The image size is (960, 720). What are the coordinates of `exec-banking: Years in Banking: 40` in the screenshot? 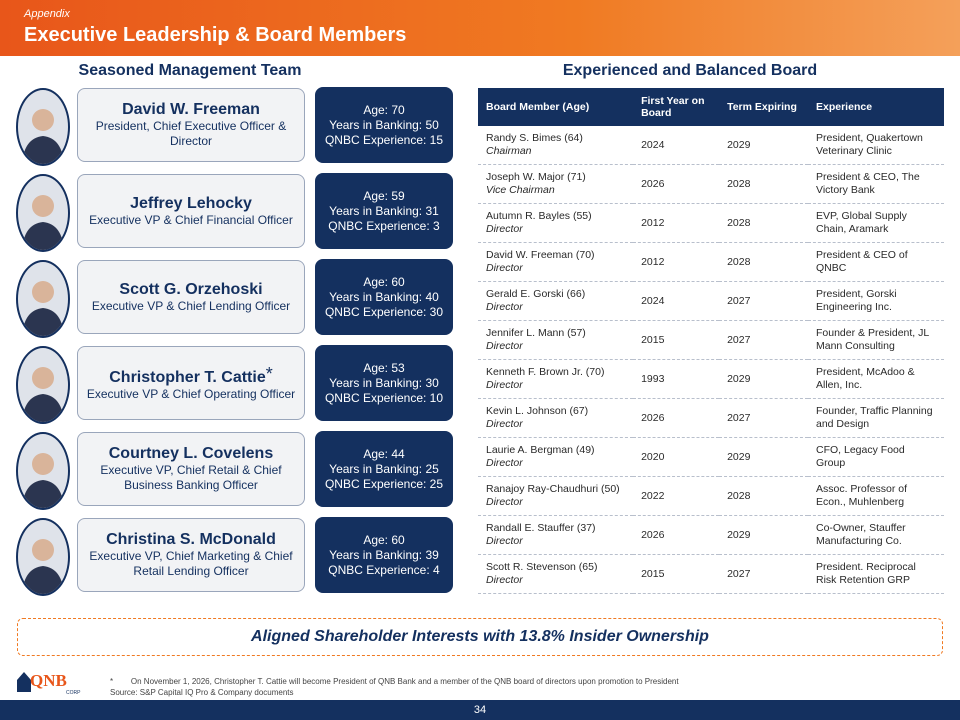 It's located at (384, 296).